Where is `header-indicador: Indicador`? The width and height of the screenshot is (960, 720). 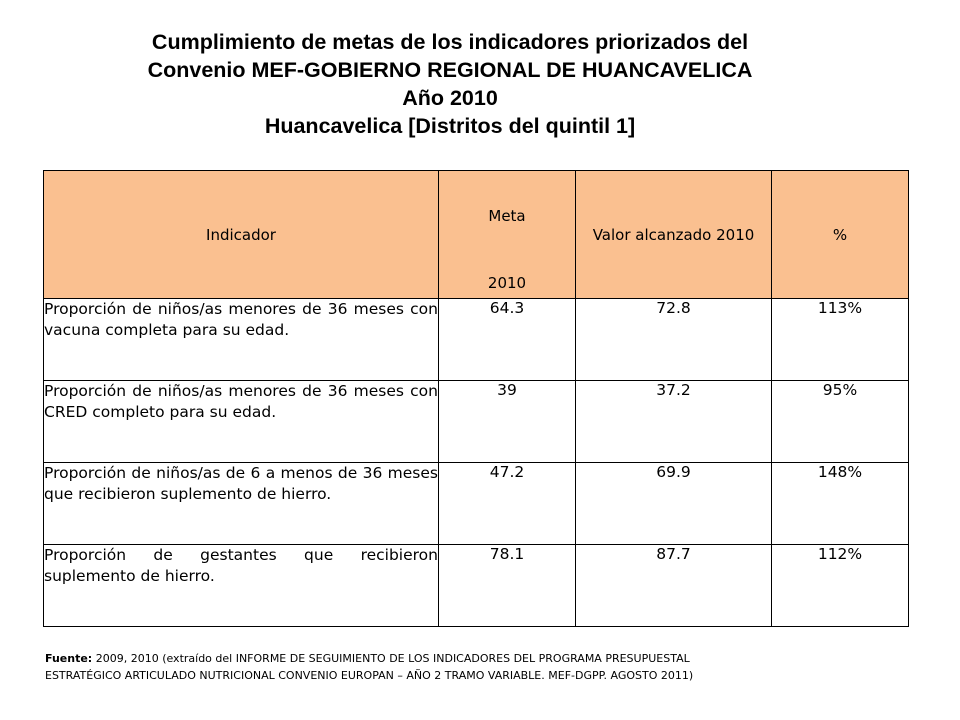
header-indicador: Indicador is located at coordinates (241, 234).